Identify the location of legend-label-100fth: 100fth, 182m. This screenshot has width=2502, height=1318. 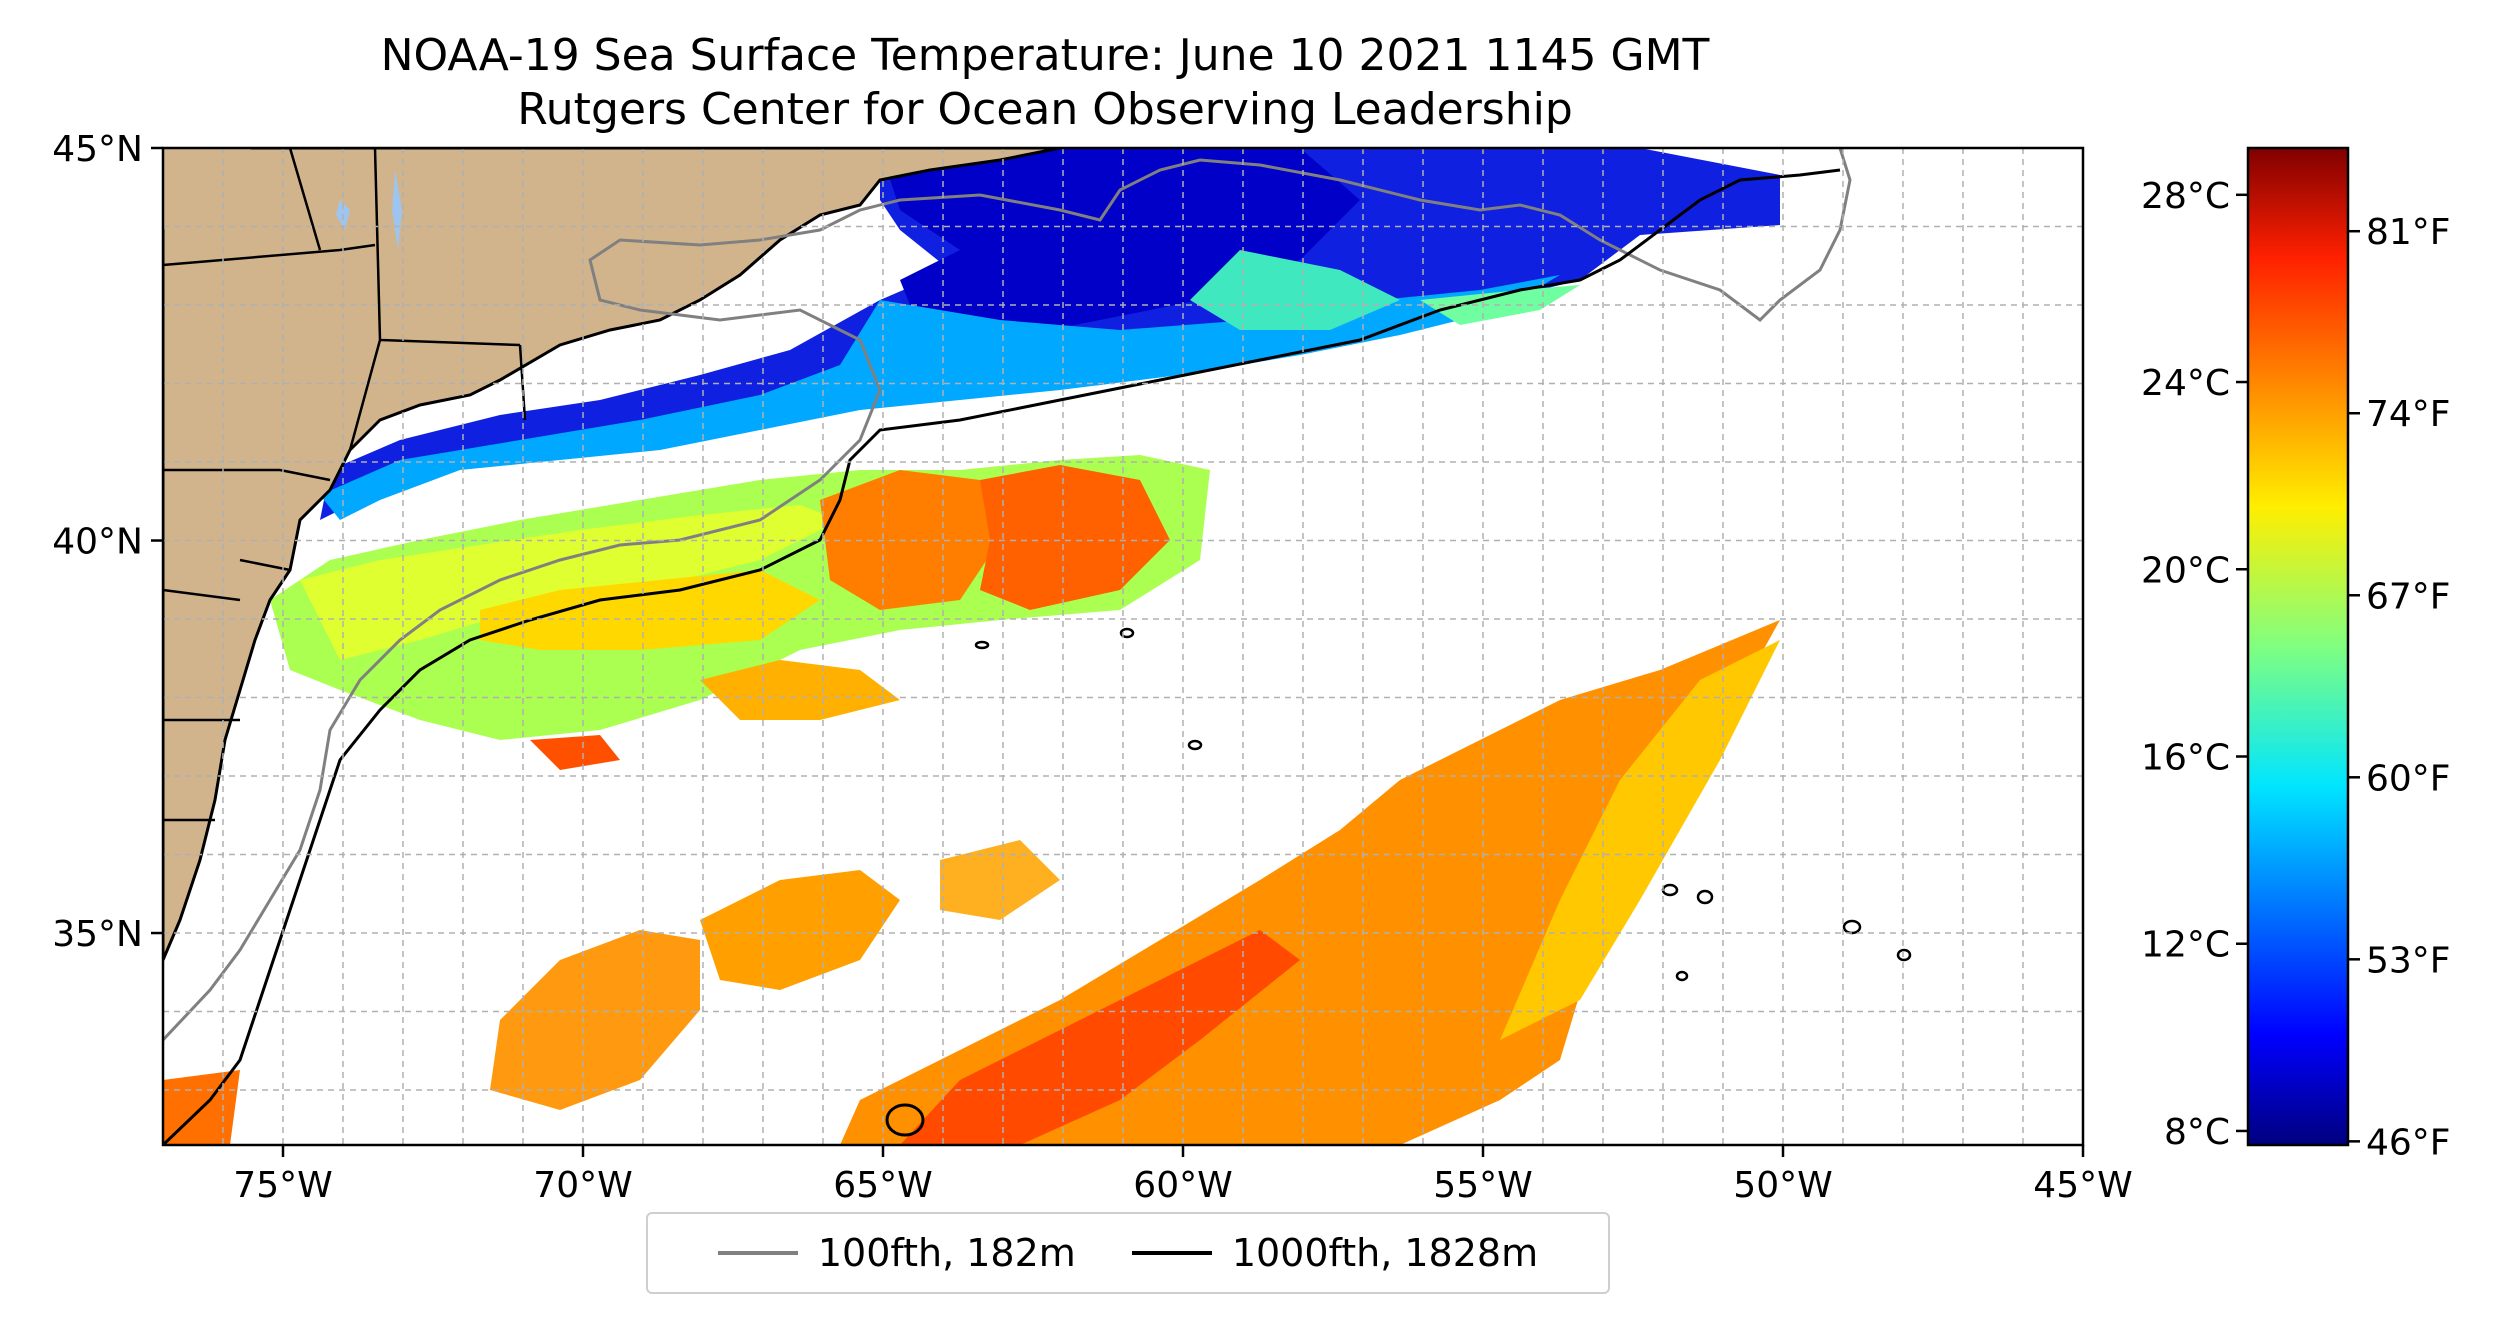
(946, 1253).